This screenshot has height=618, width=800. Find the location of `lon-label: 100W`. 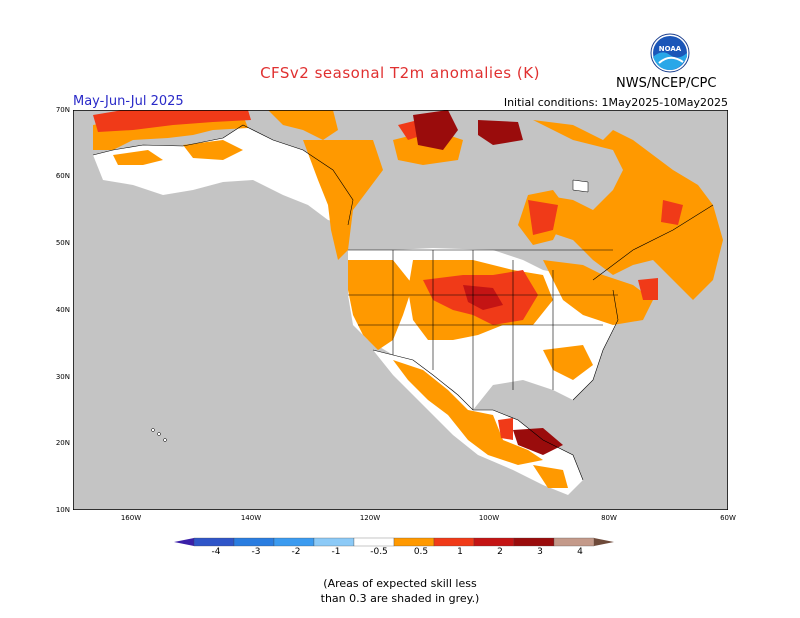

lon-label: 100W is located at coordinates (489, 518).